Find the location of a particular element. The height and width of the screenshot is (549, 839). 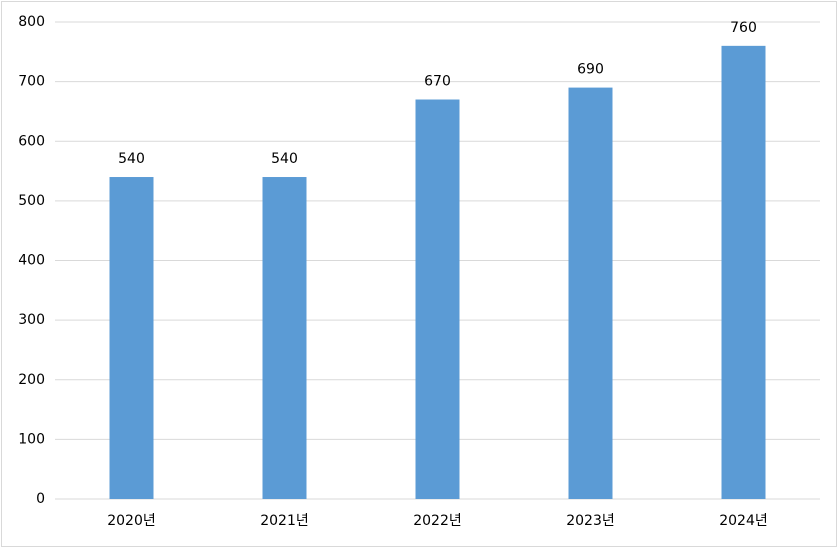

x-tick-label: 2020년 is located at coordinates (131, 521).